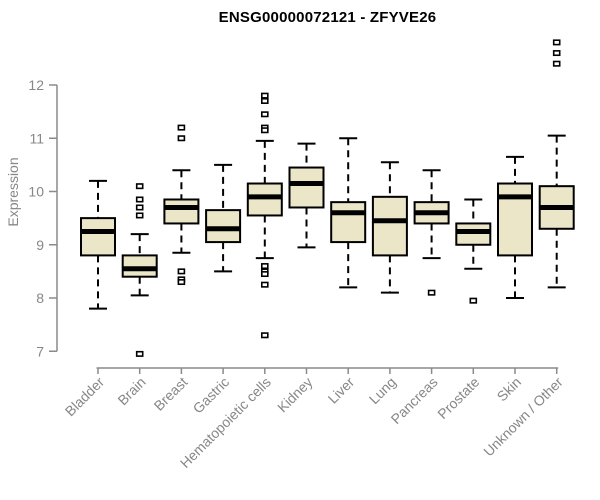 The width and height of the screenshot is (600, 500). Describe the element at coordinates (40, 351) in the screenshot. I see `y-tick-label: 7` at that location.